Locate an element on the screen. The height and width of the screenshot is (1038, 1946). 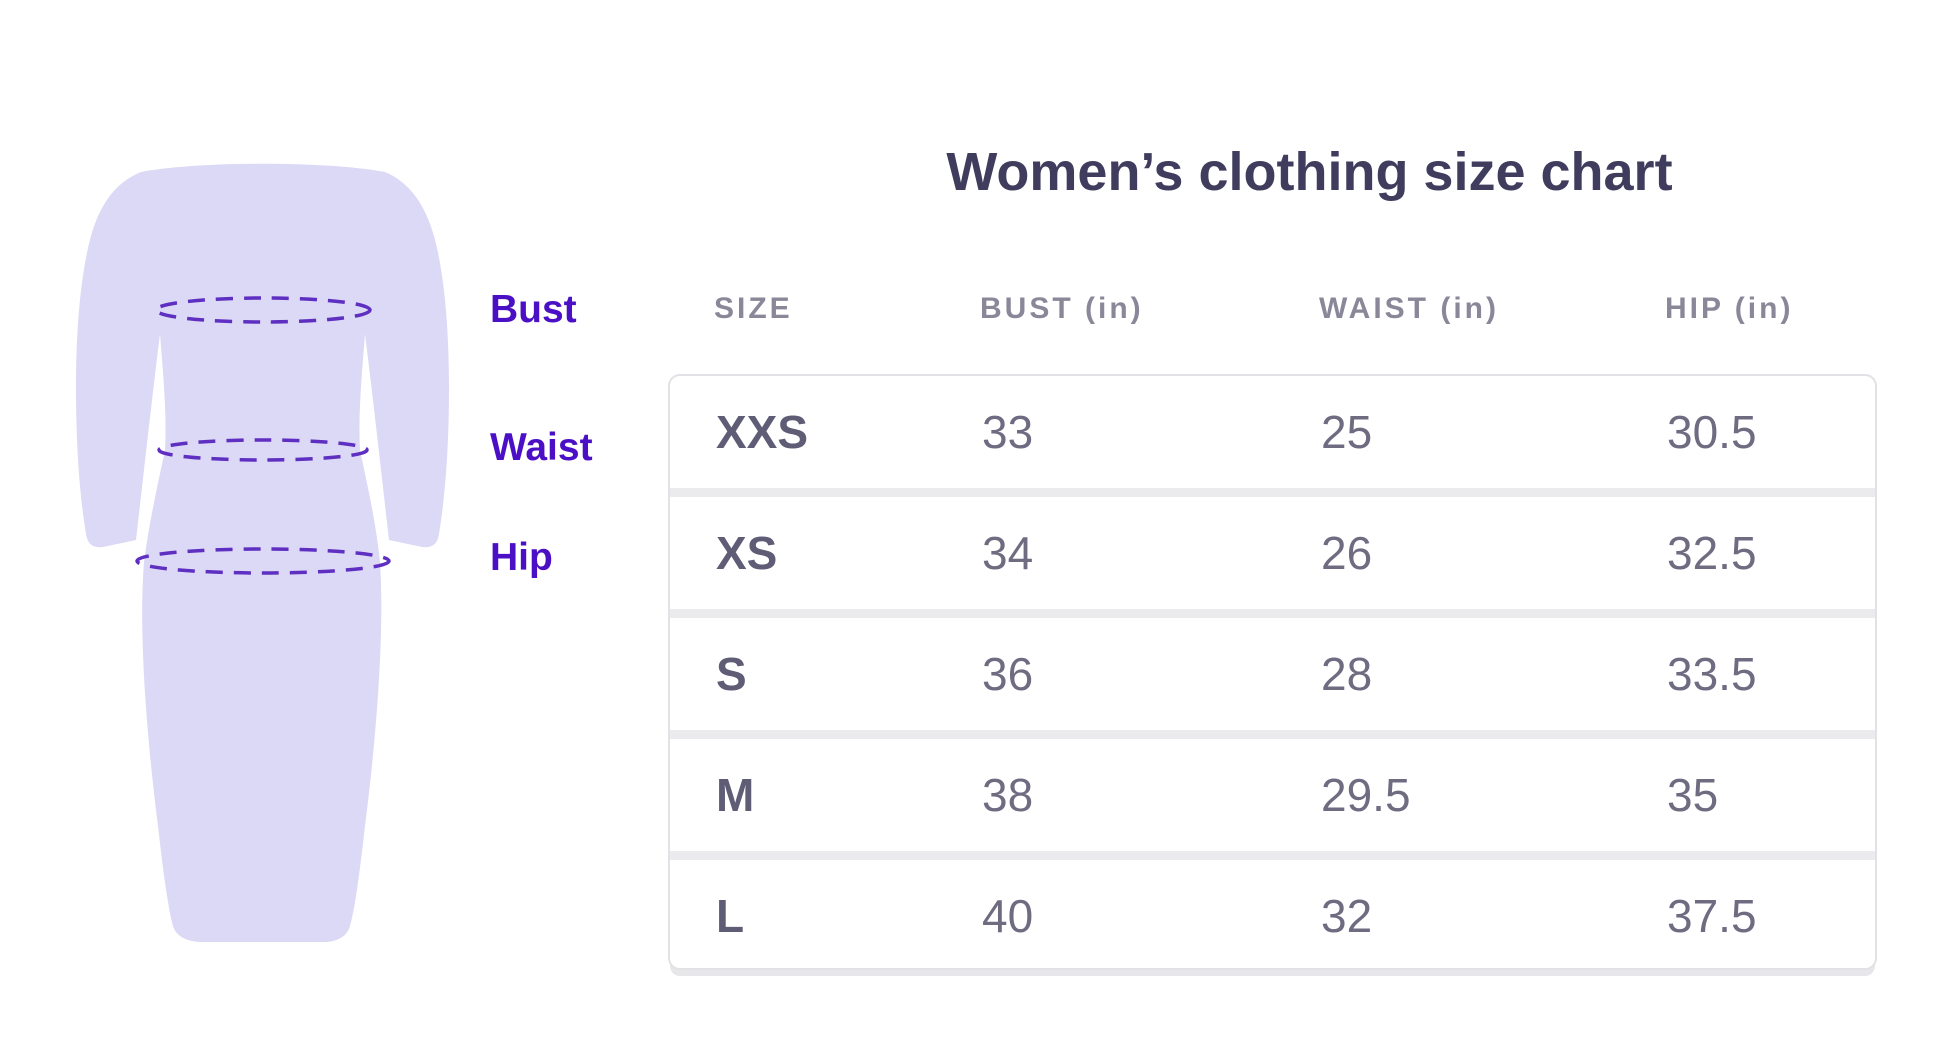
waist-label: Waist is located at coordinates (541, 447).